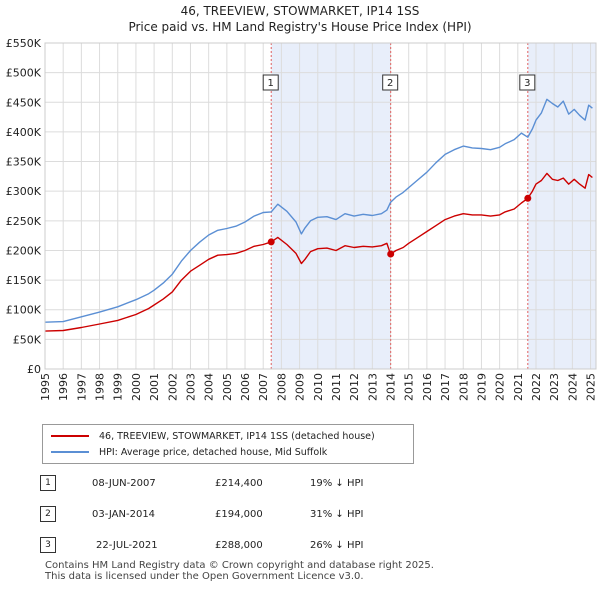 The height and width of the screenshot is (590, 600). I want to click on transaction-price: £288,000, so click(239, 545).